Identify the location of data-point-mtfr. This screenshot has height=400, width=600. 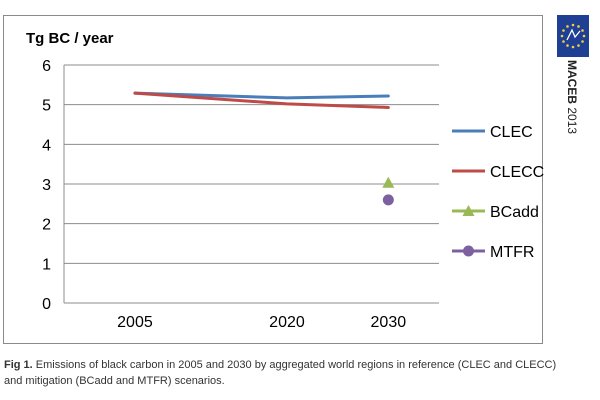
(388, 200).